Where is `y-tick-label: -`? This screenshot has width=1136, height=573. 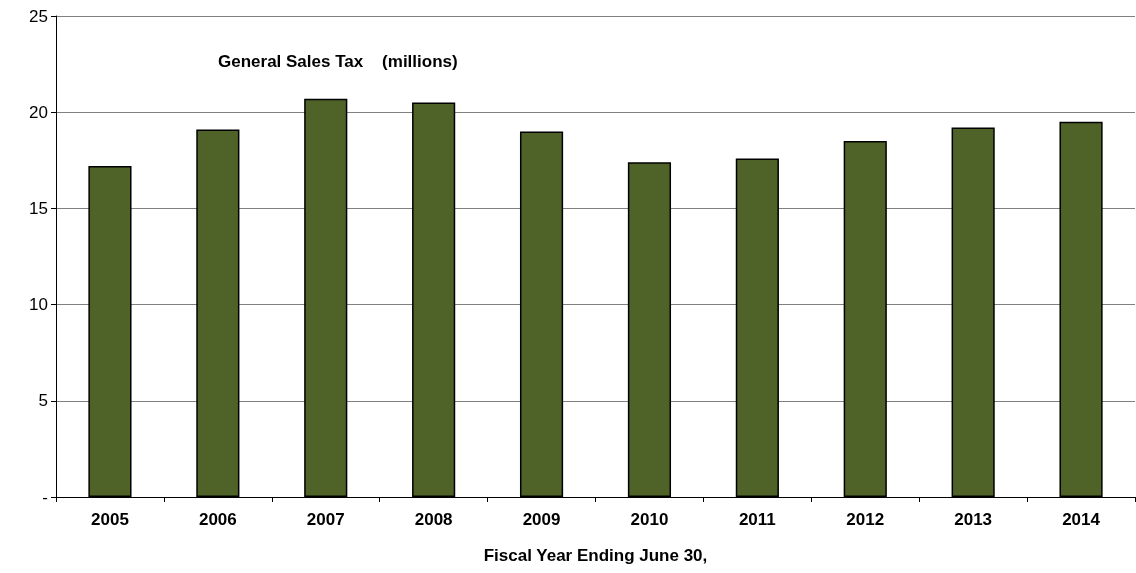 y-tick-label: - is located at coordinates (45, 497).